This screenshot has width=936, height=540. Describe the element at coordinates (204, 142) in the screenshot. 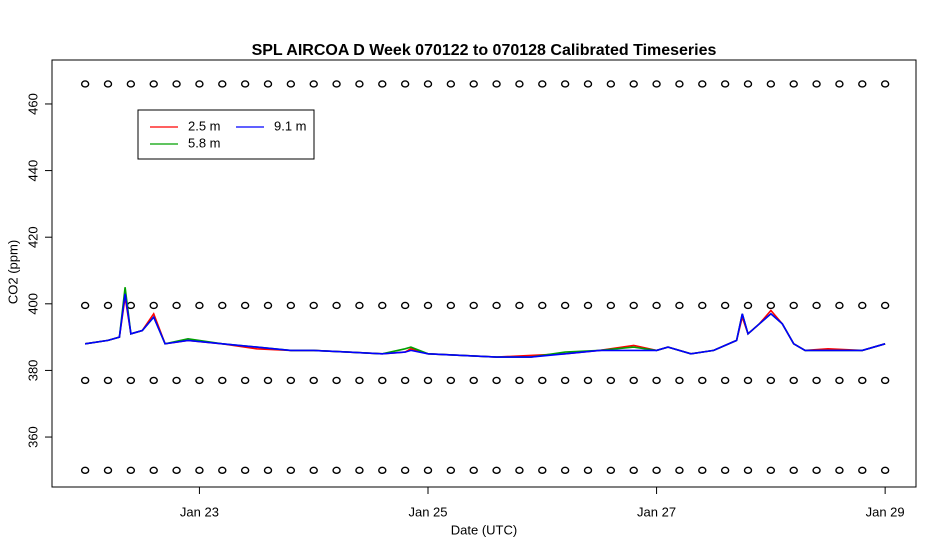

I see `legend-label: 5.8 m` at that location.